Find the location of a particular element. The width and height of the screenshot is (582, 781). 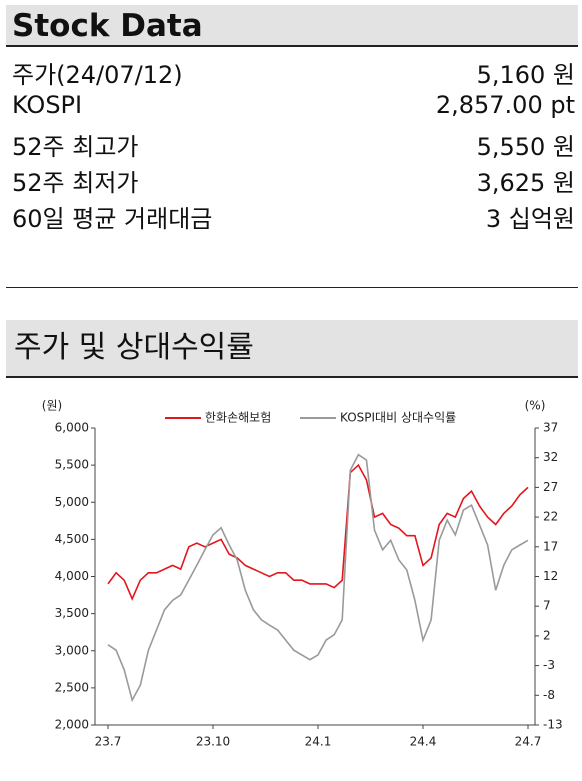

y-tick-label: 4,000 is located at coordinates (72, 576).